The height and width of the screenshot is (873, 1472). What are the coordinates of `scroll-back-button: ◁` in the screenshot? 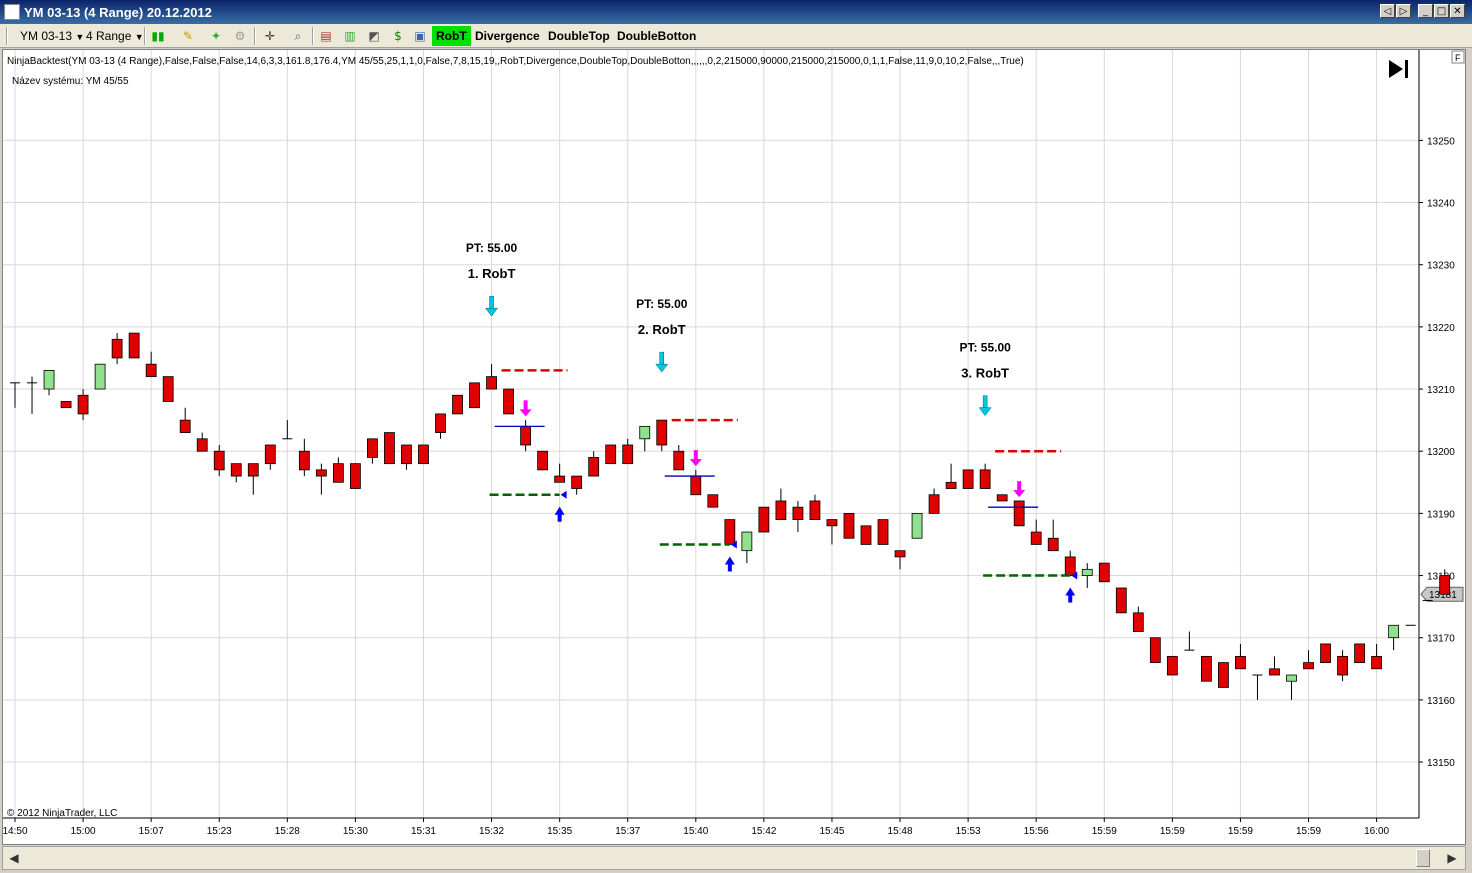 It's located at (1387, 11).